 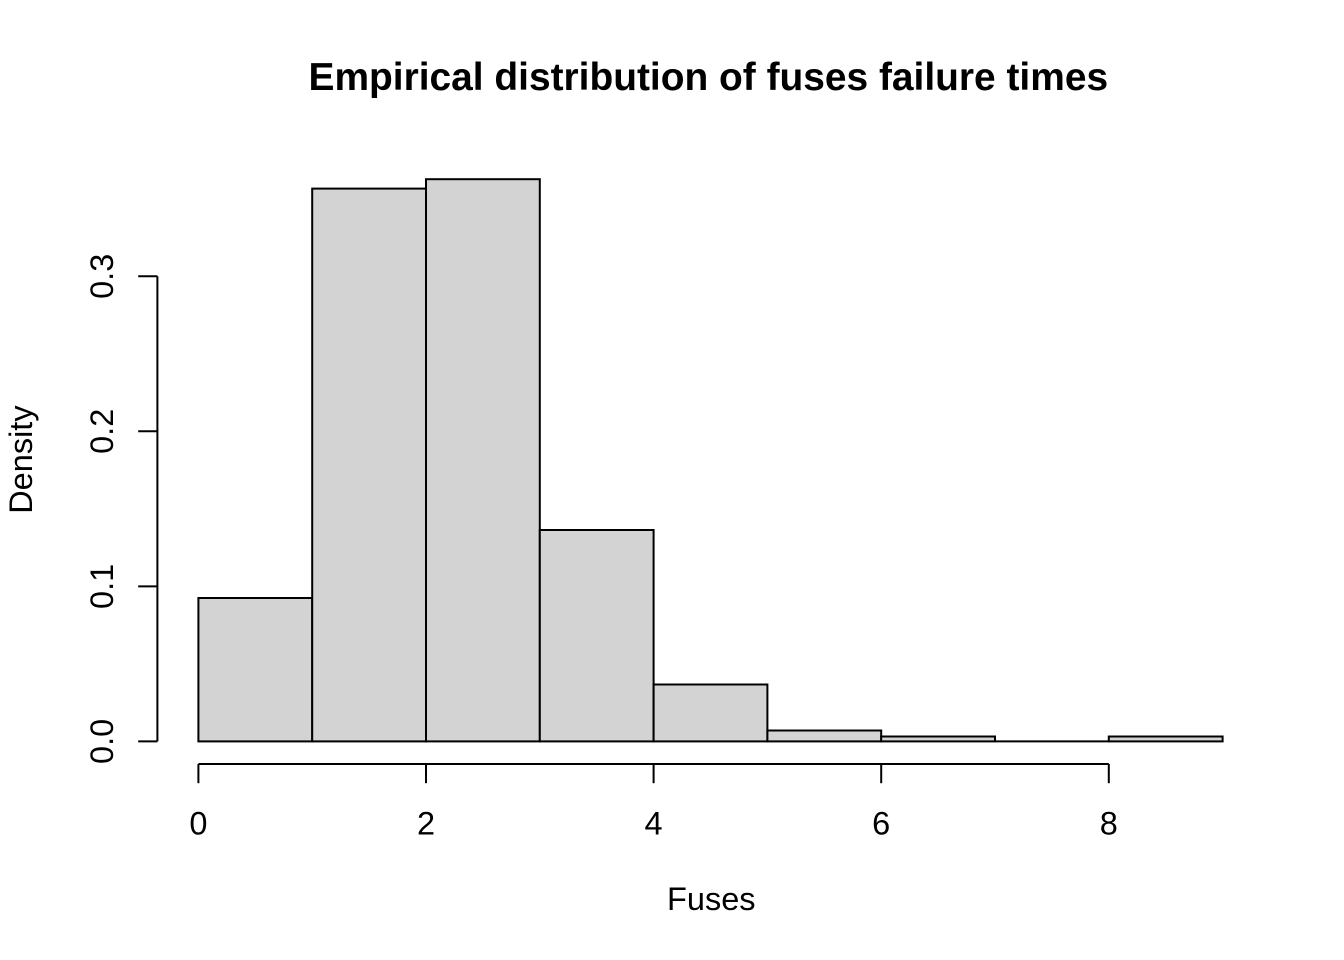 I want to click on svg-text: 0.0, so click(x=102, y=741).